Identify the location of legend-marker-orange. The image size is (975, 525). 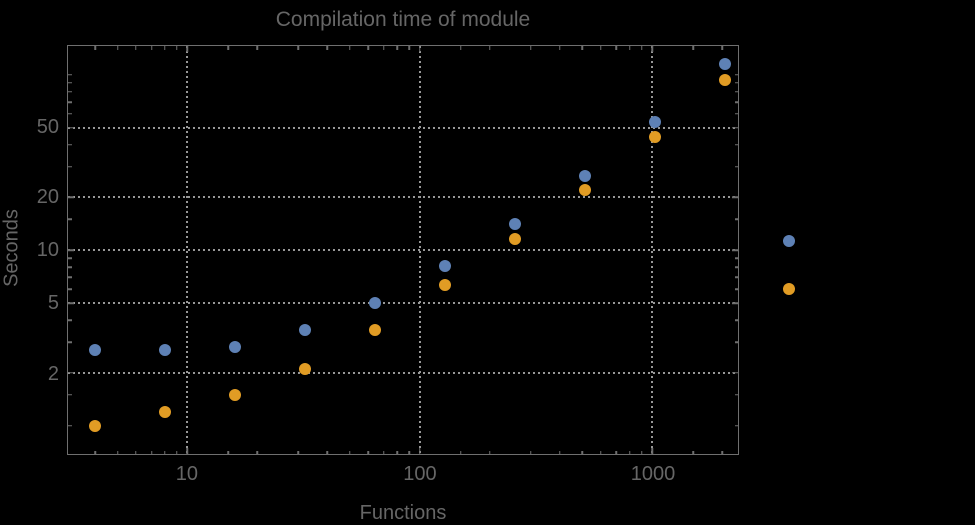
(789, 289).